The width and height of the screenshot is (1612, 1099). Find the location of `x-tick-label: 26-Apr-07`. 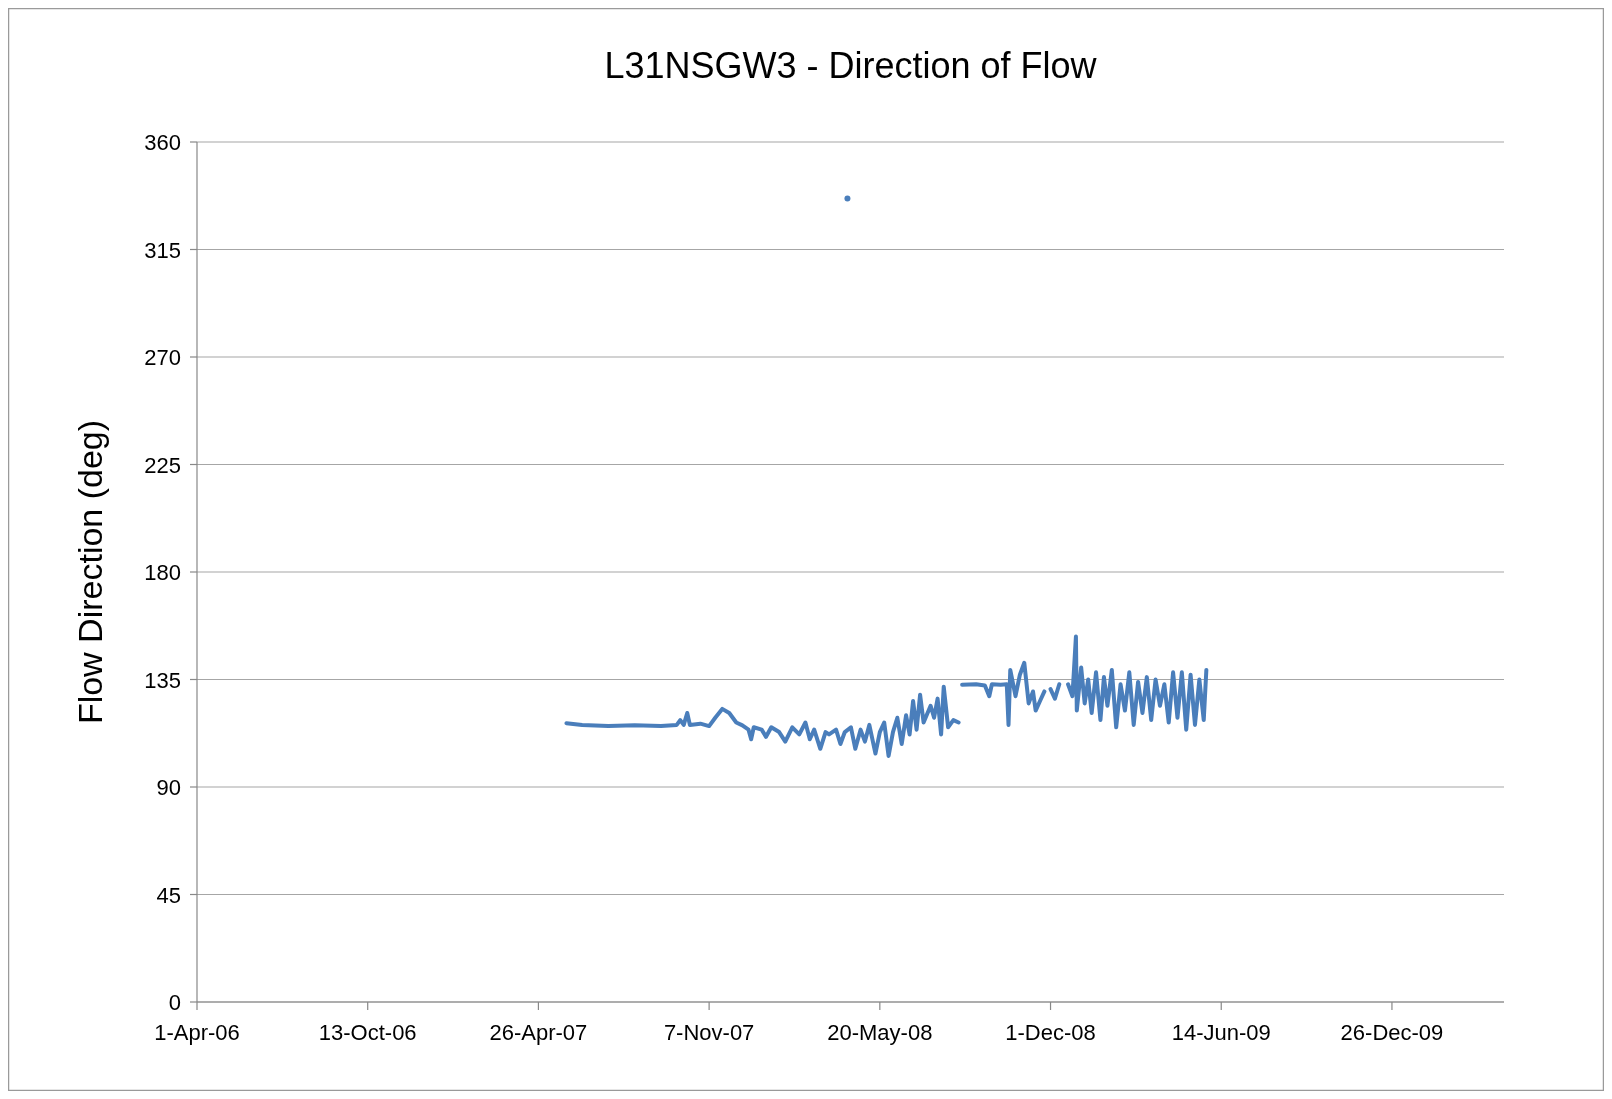

x-tick-label: 26-Apr-07 is located at coordinates (538, 1032).